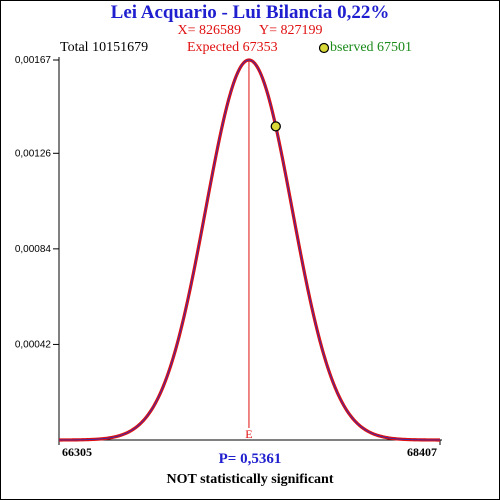  Describe the element at coordinates (33, 249) in the screenshot. I see `y-tick-label: 0,00084` at that location.